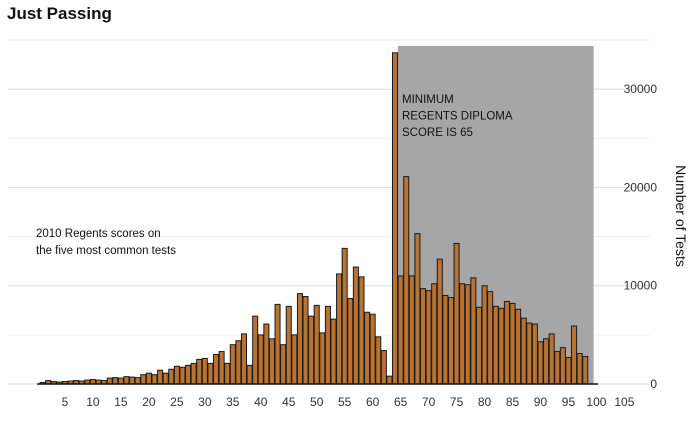  I want to click on minimum-score-annotation: MINIMUM REGENTS DIPLOMA SCORE IS 65, so click(457, 116).